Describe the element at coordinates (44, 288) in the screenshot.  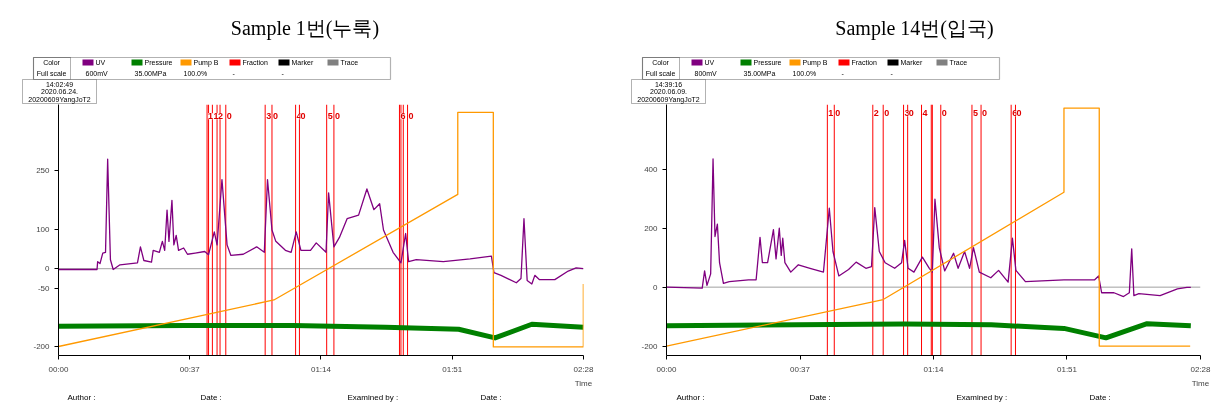
I see `y-tick-label: -50` at that location.